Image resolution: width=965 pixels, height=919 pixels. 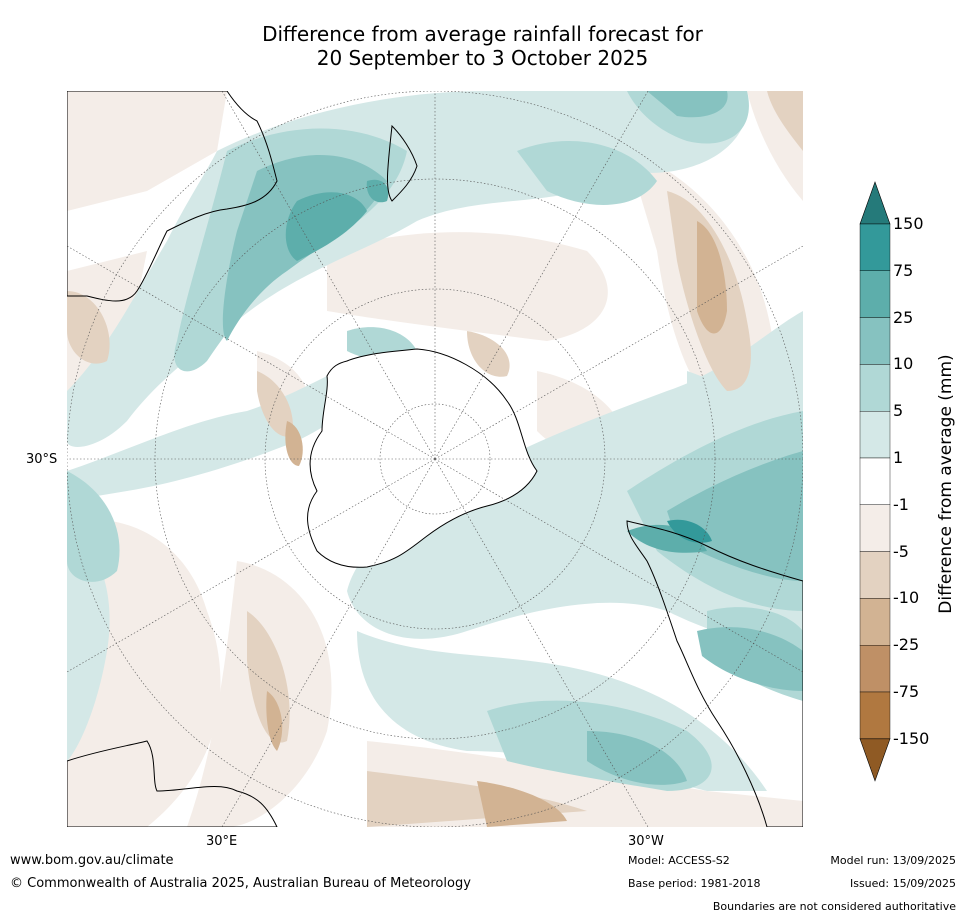 I want to click on colorbar-tick-label: -75, so click(x=906, y=691).